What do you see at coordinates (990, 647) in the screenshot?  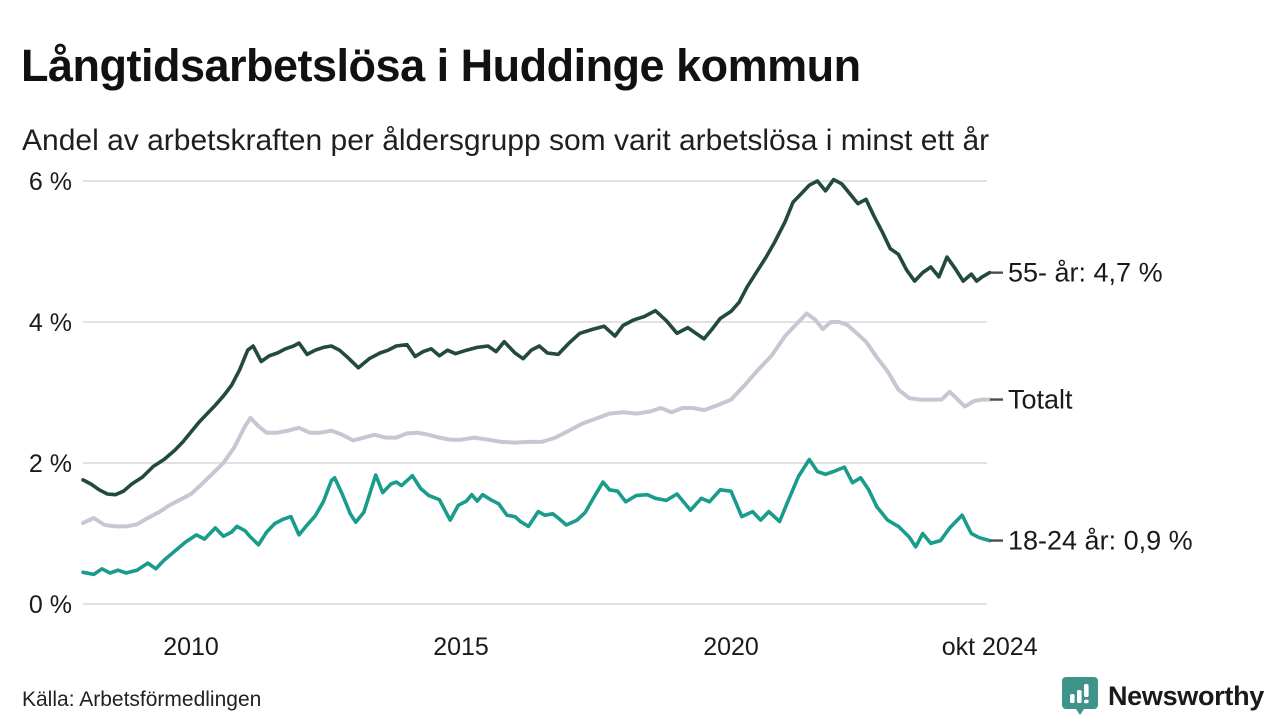 I see `x-tick-label: okt 2024` at bounding box center [990, 647].